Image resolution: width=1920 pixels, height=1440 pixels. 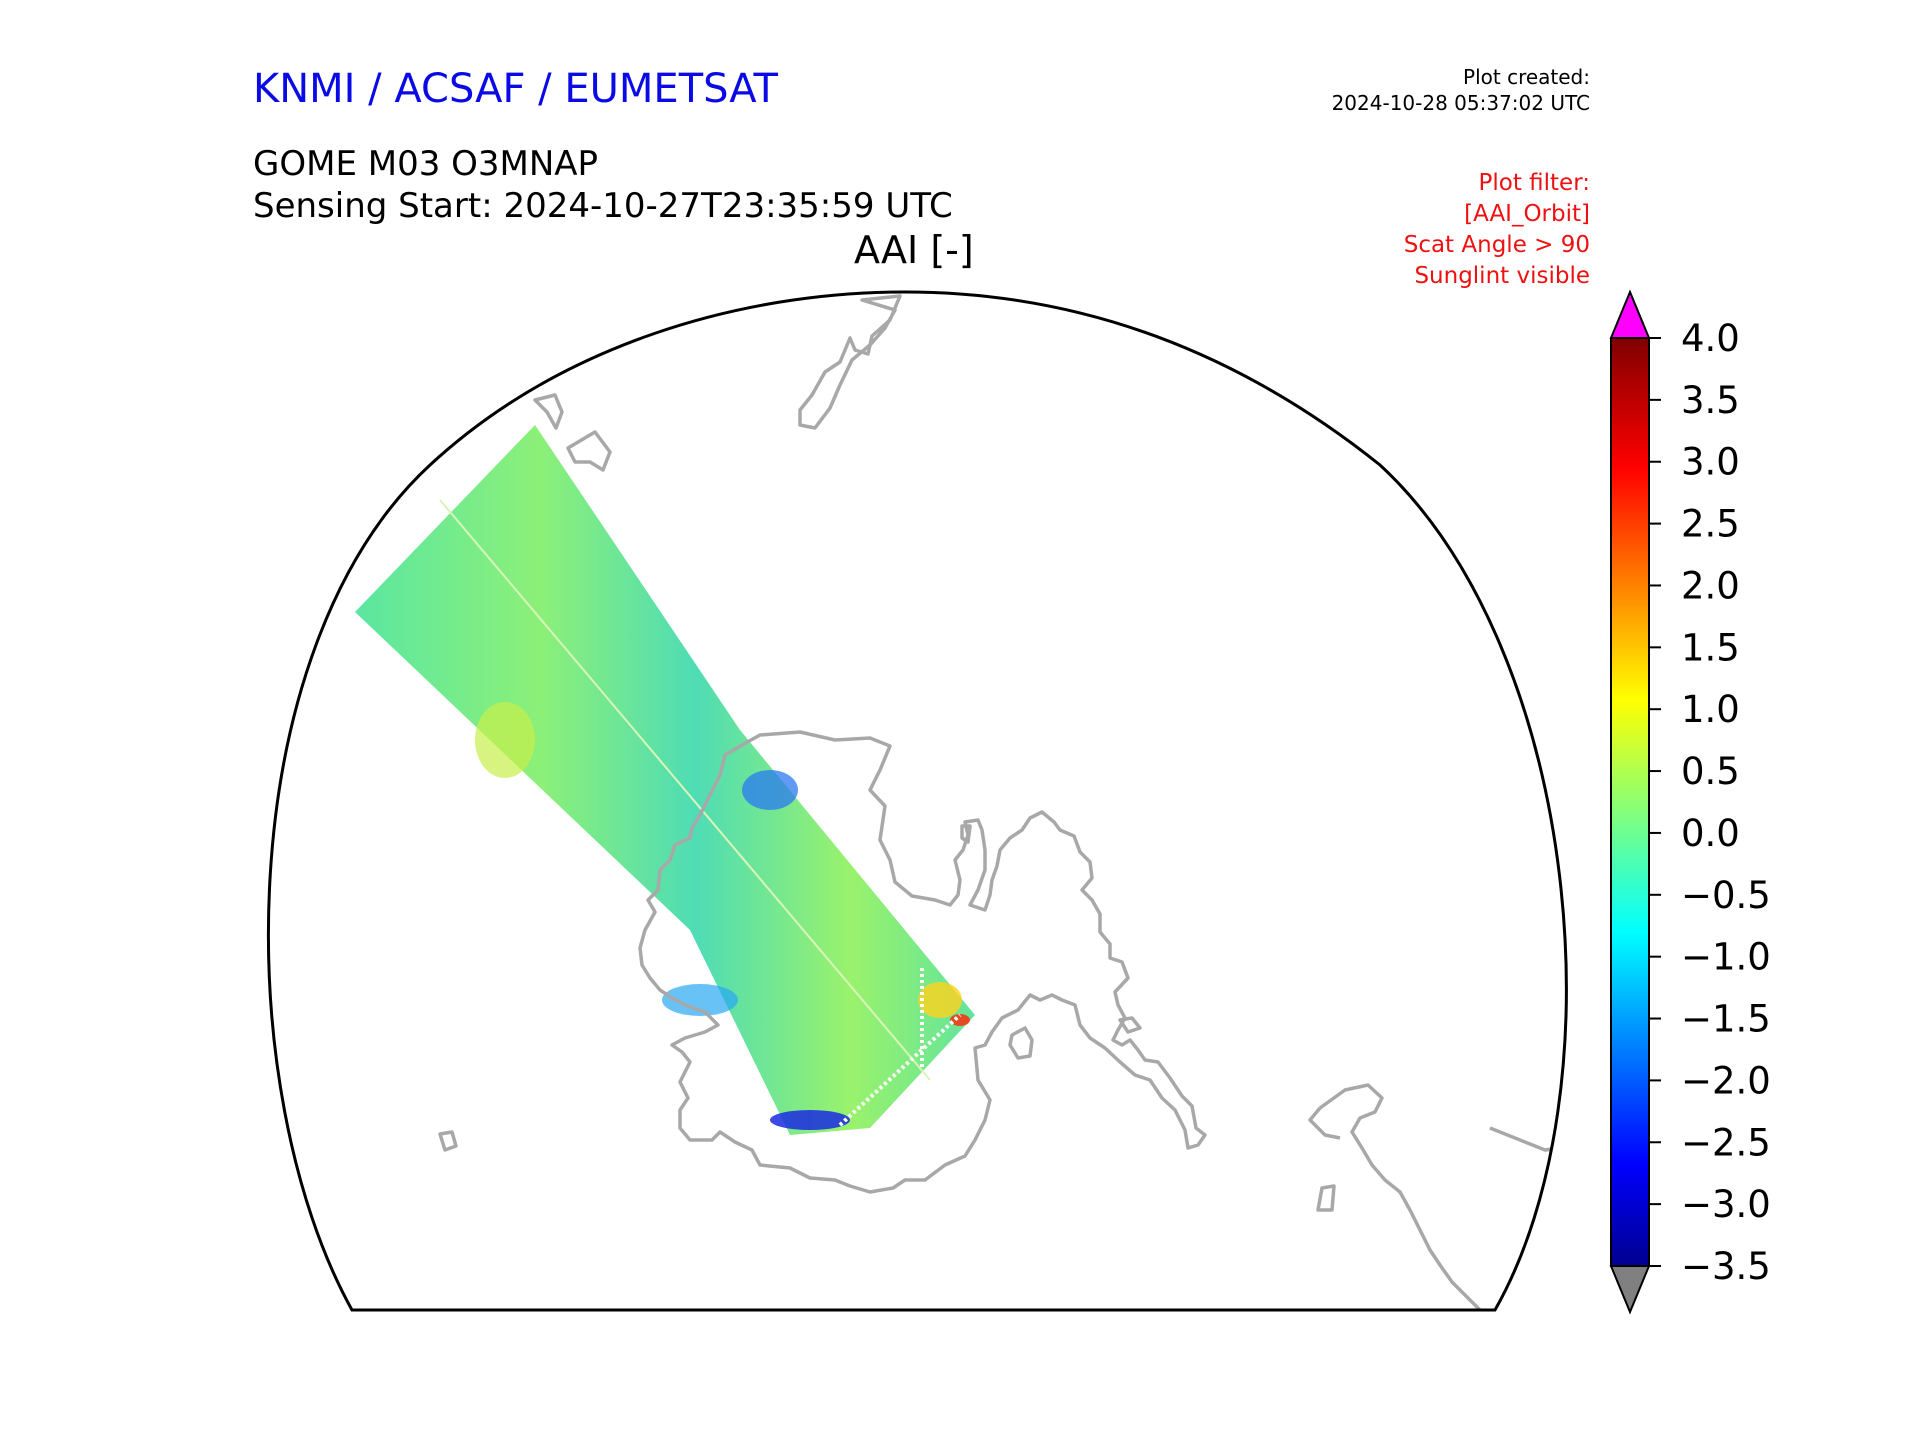 What do you see at coordinates (426, 164) in the screenshot?
I see `product-title: GOME M03 O3MNAP` at bounding box center [426, 164].